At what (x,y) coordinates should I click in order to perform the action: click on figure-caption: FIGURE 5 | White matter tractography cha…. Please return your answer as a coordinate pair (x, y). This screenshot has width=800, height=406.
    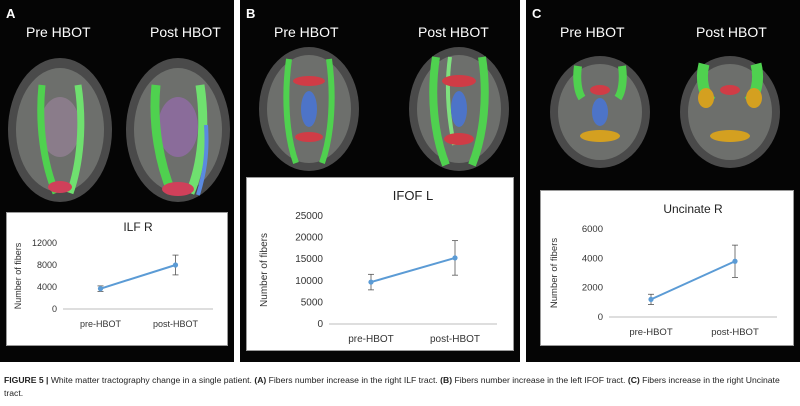
    Looking at the image, I should click on (400, 386).